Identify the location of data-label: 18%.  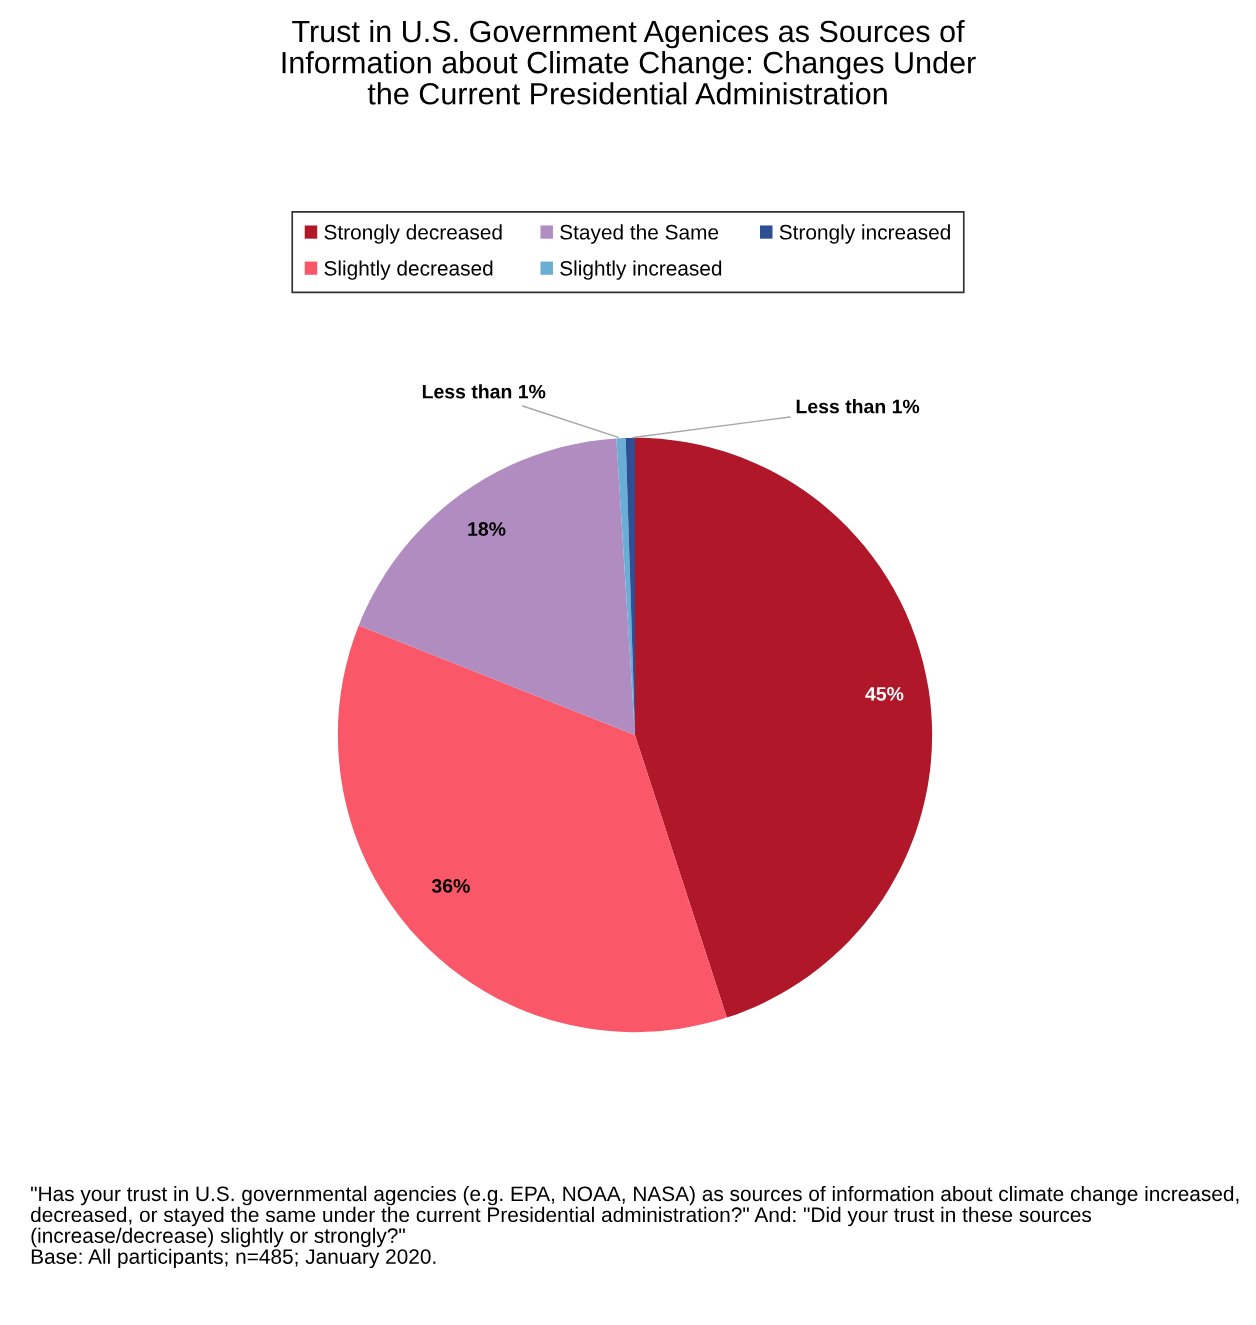
(487, 529).